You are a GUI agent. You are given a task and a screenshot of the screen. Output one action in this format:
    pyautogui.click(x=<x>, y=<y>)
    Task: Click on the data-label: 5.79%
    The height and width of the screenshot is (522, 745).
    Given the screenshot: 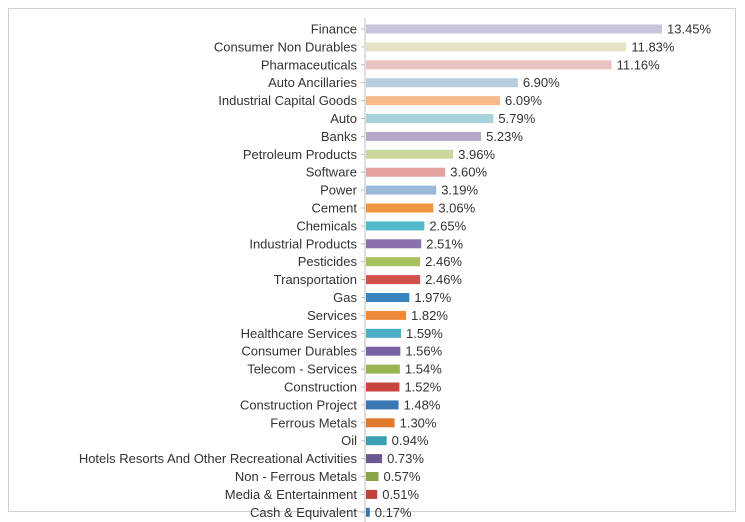 What is the action you would take?
    pyautogui.click(x=516, y=118)
    